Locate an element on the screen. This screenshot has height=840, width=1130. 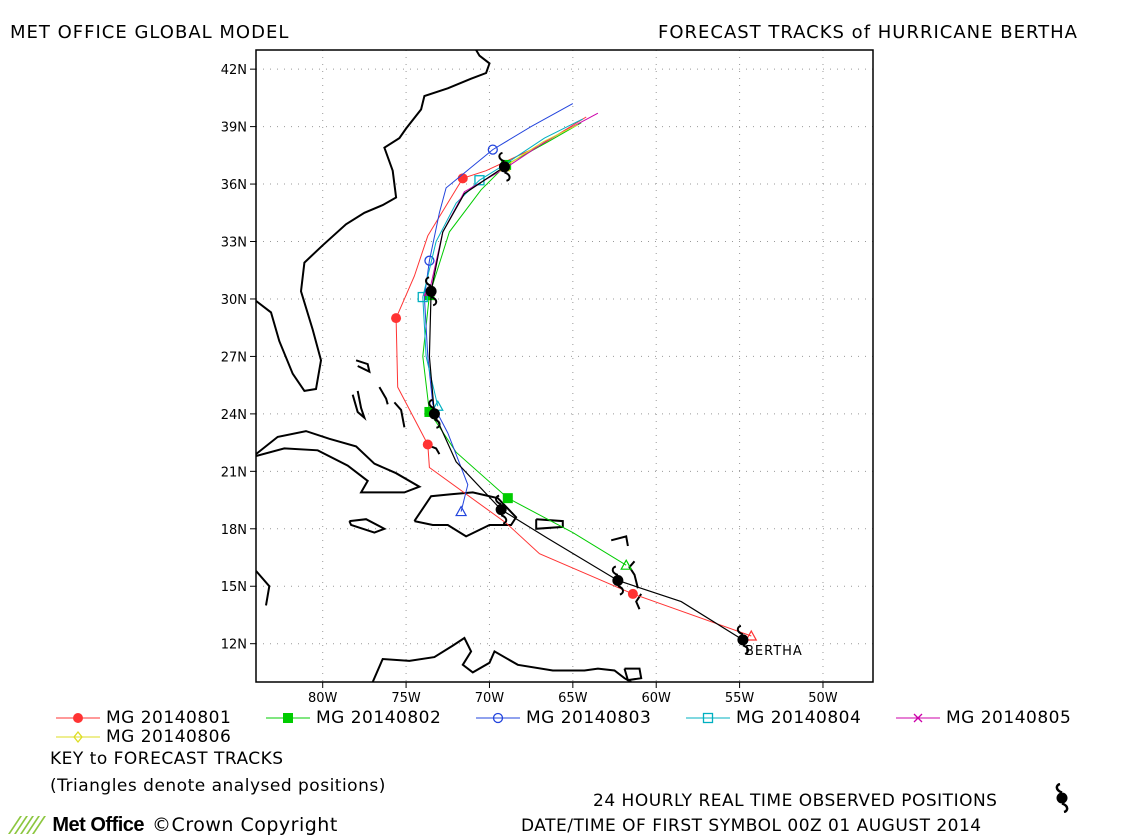
y-tick-label: 18N is located at coordinates (234, 530).